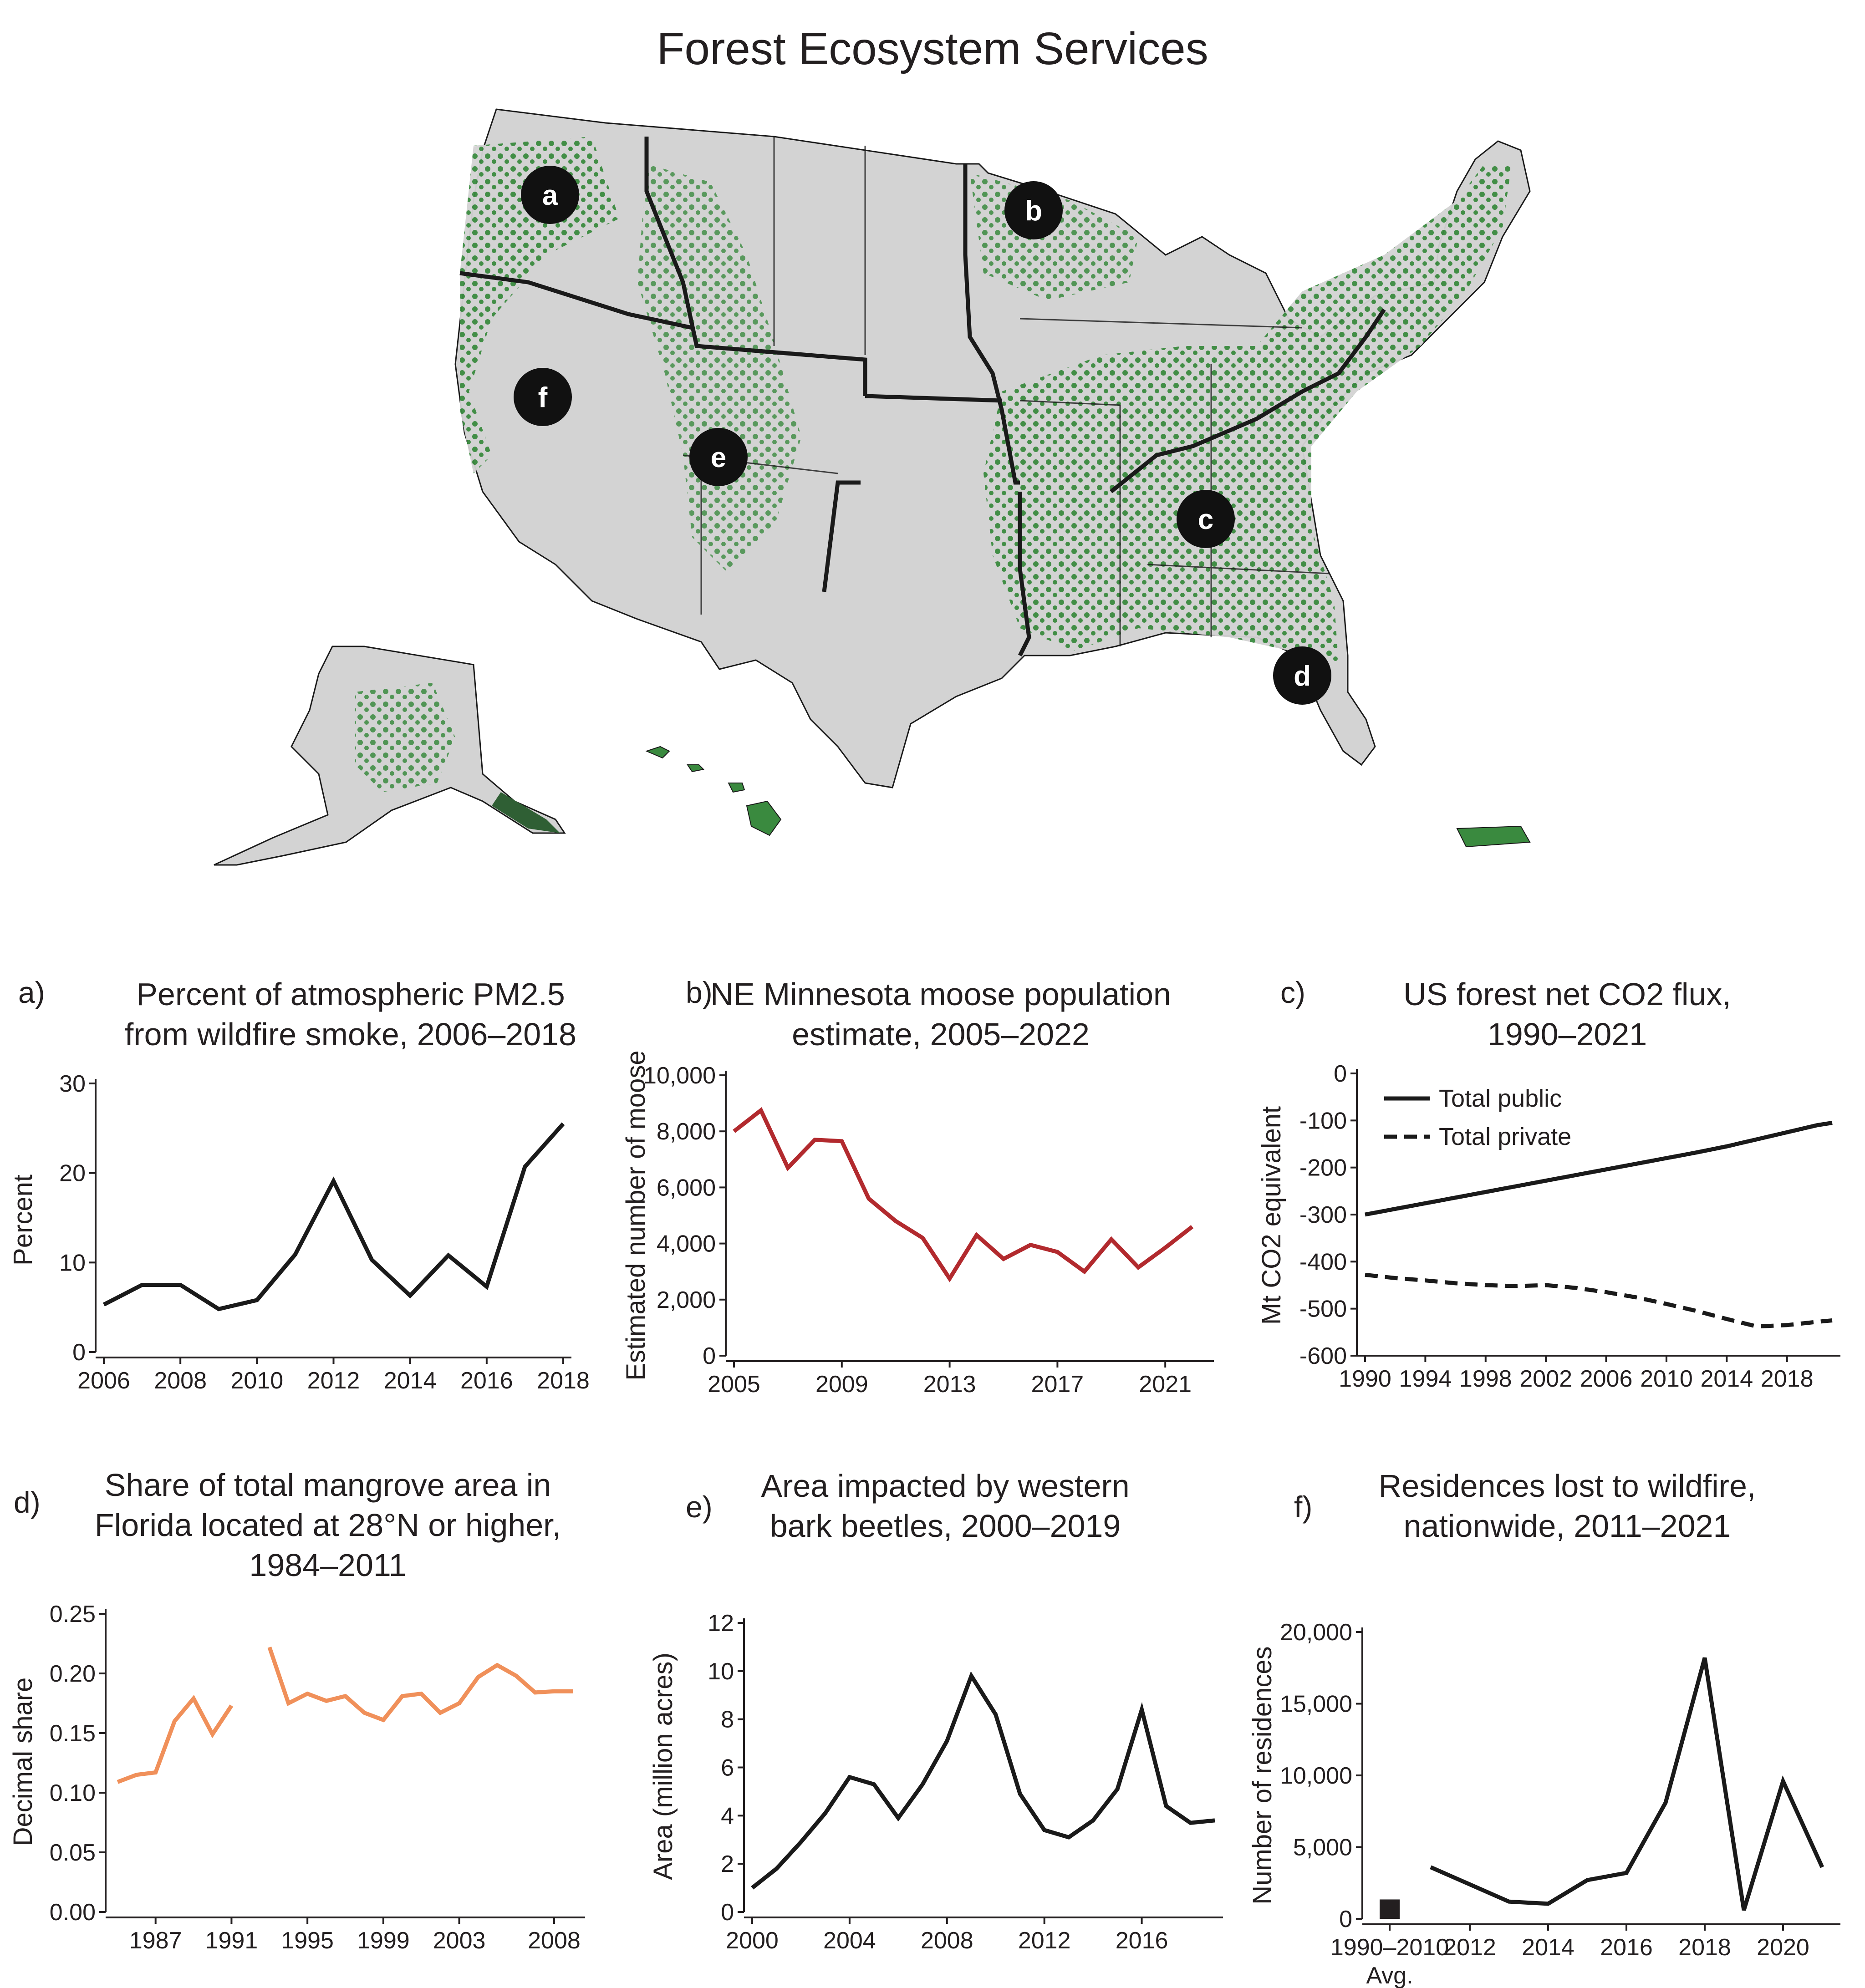 This screenshot has width=1865, height=1988. Describe the element at coordinates (1323, 1121) in the screenshot. I see `y-tick-label: -100` at that location.